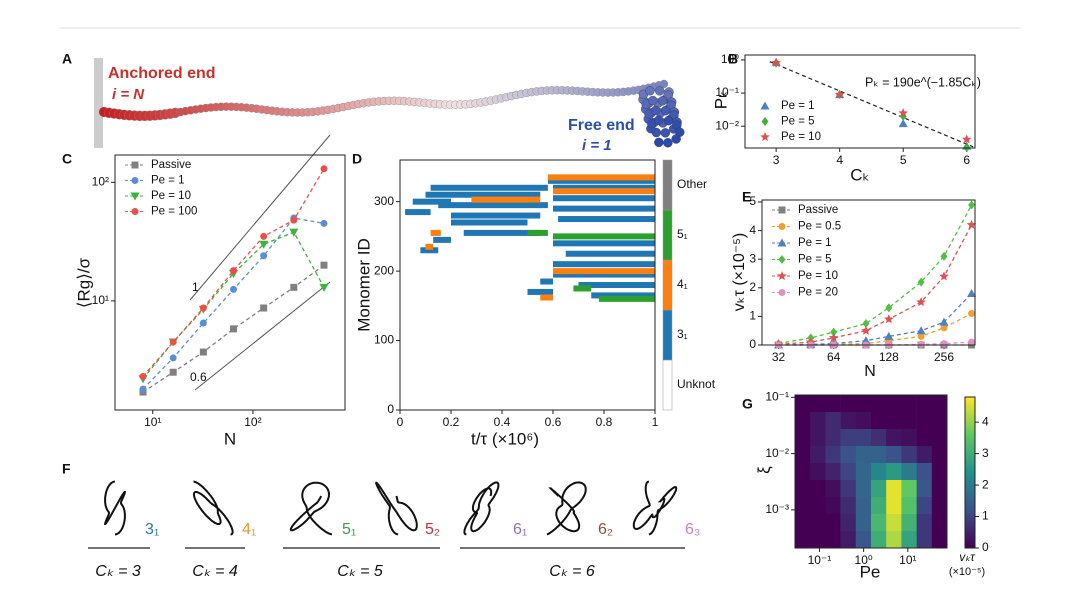 The height and width of the screenshot is (589, 1079). What do you see at coordinates (100, 300) in the screenshot?
I see `y-tick-label: 10¹` at bounding box center [100, 300].